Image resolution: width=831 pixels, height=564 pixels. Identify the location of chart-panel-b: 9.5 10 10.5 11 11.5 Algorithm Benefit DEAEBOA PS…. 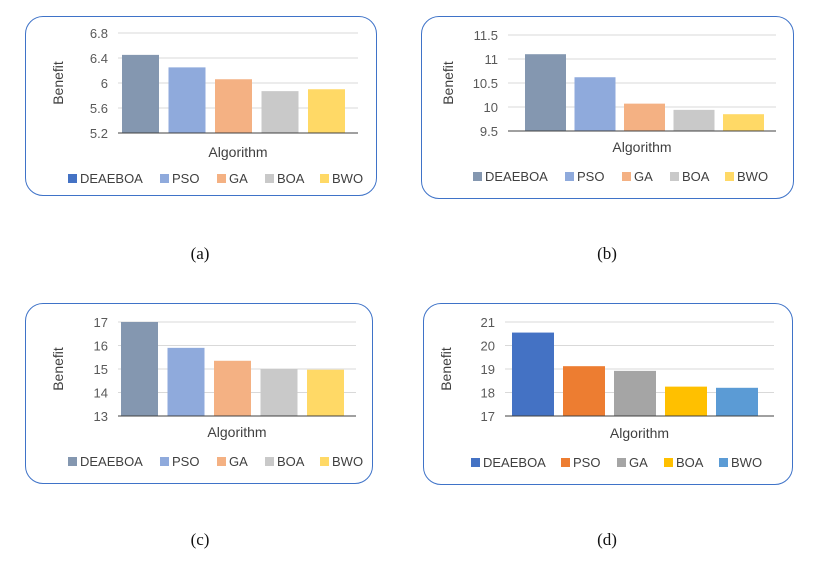
(607, 107).